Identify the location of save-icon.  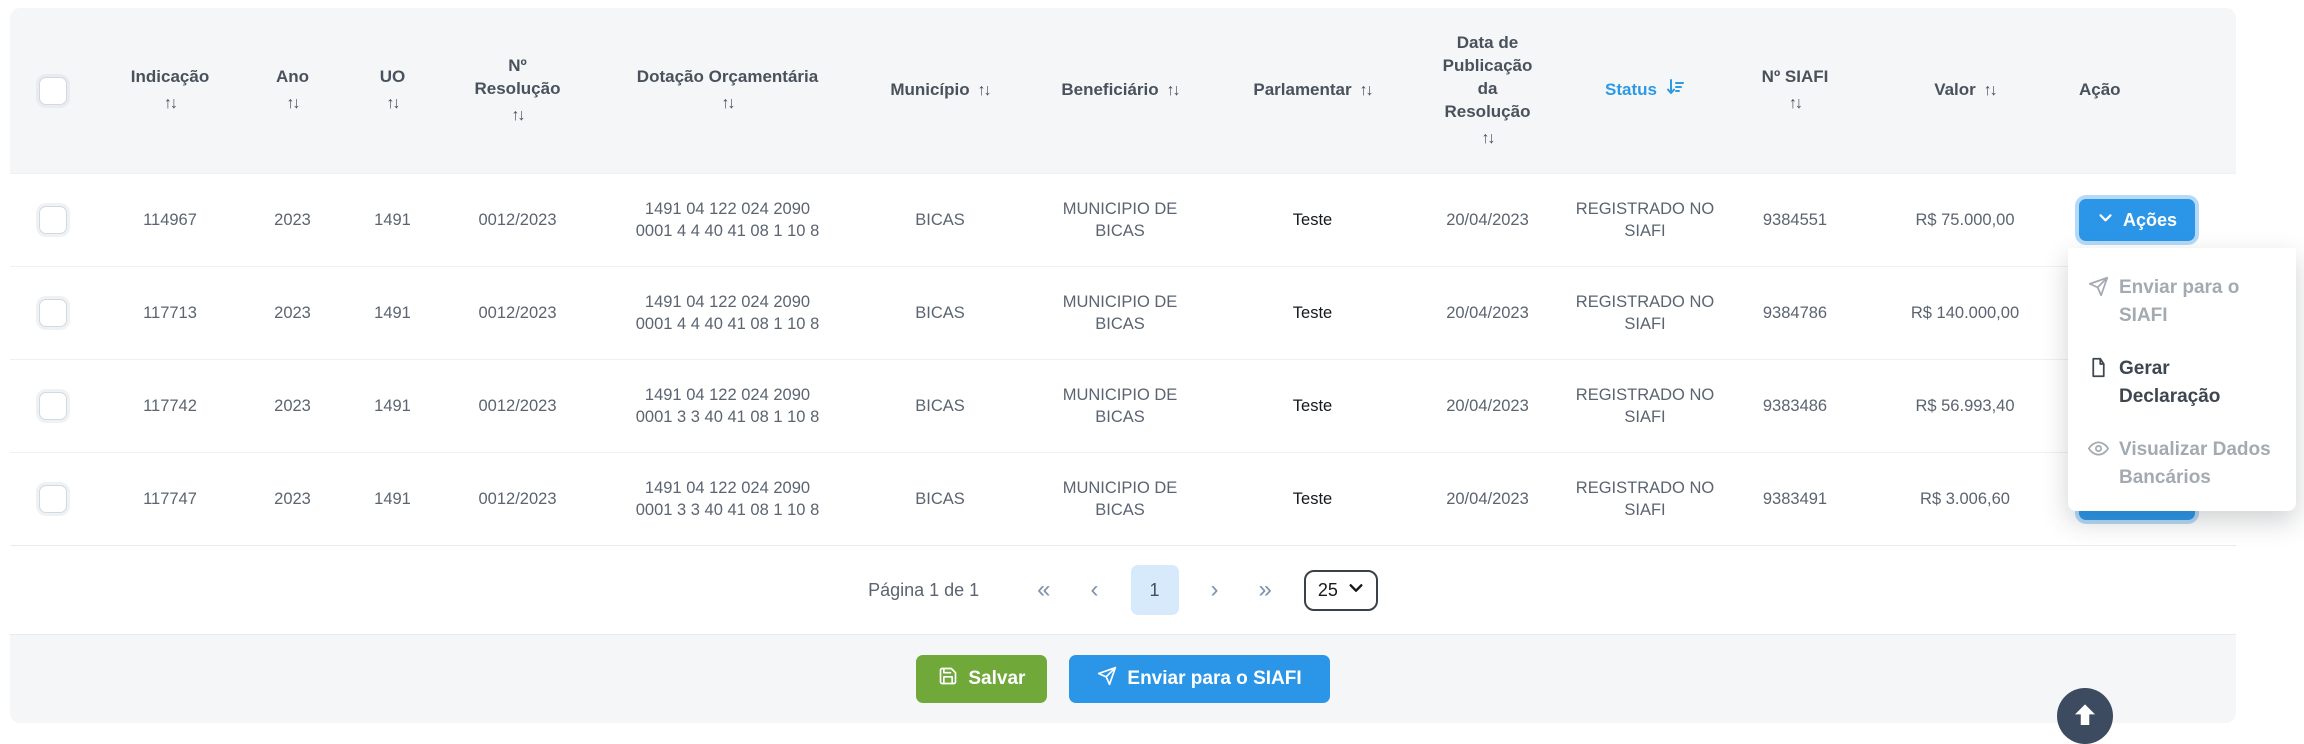
(948, 679).